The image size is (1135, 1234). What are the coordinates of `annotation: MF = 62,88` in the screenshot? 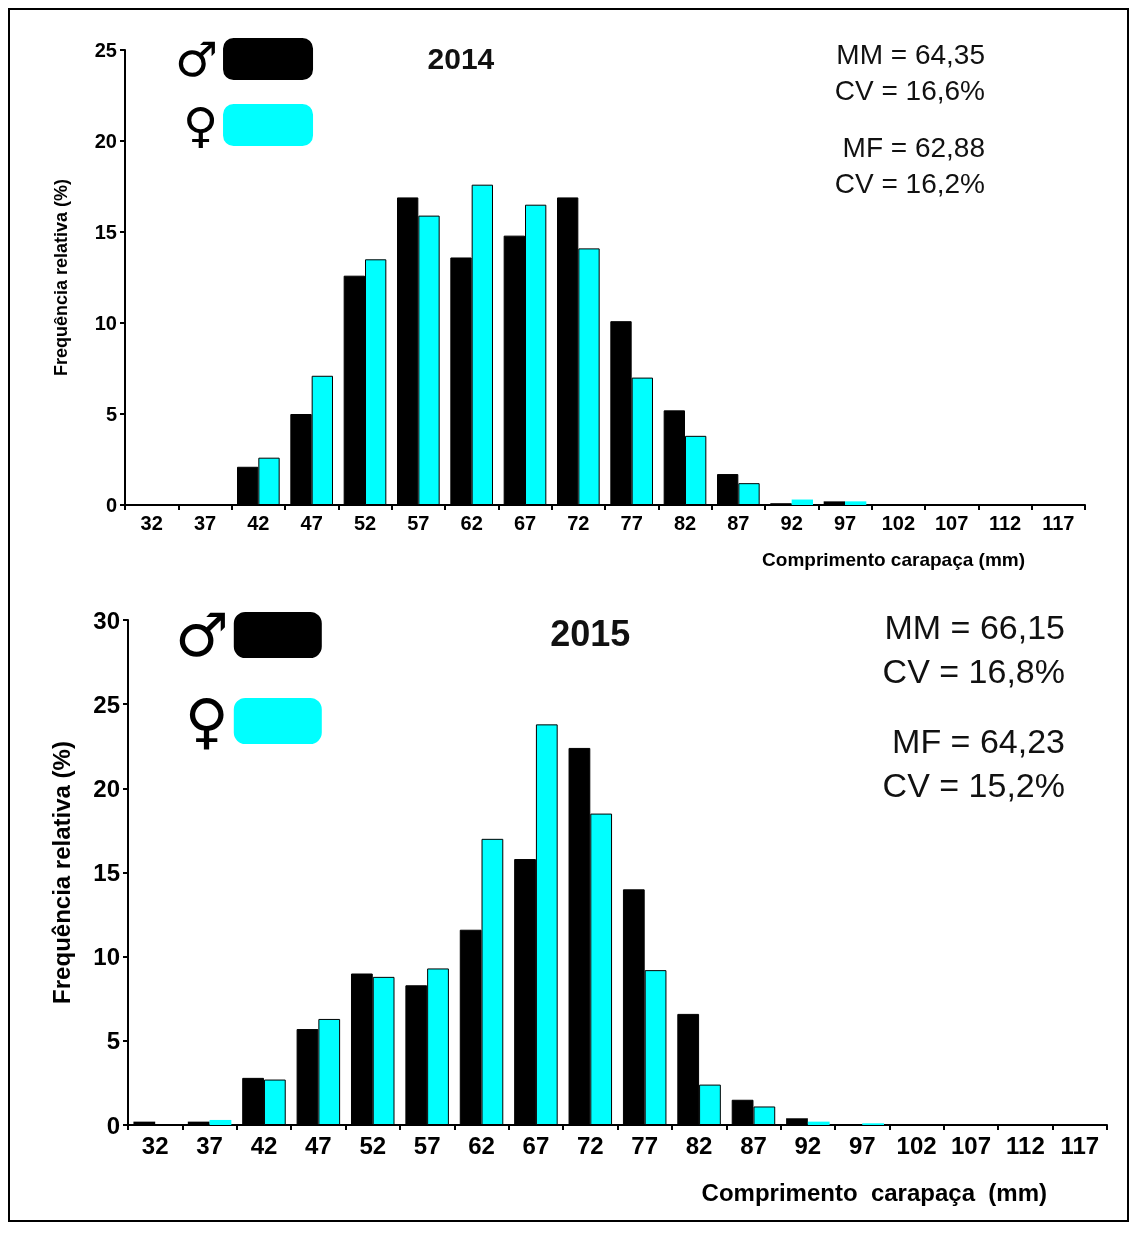 It's located at (913, 148).